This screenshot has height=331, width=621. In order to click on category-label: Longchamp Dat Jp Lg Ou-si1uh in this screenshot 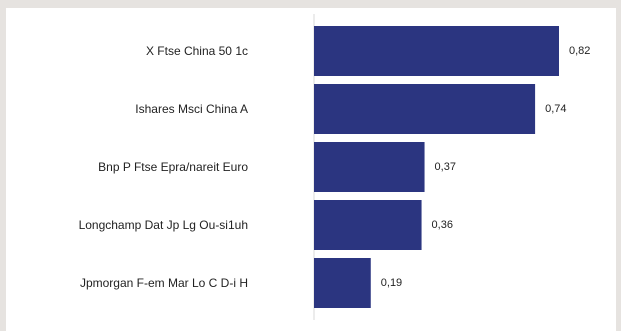, I will do `click(163, 225)`.